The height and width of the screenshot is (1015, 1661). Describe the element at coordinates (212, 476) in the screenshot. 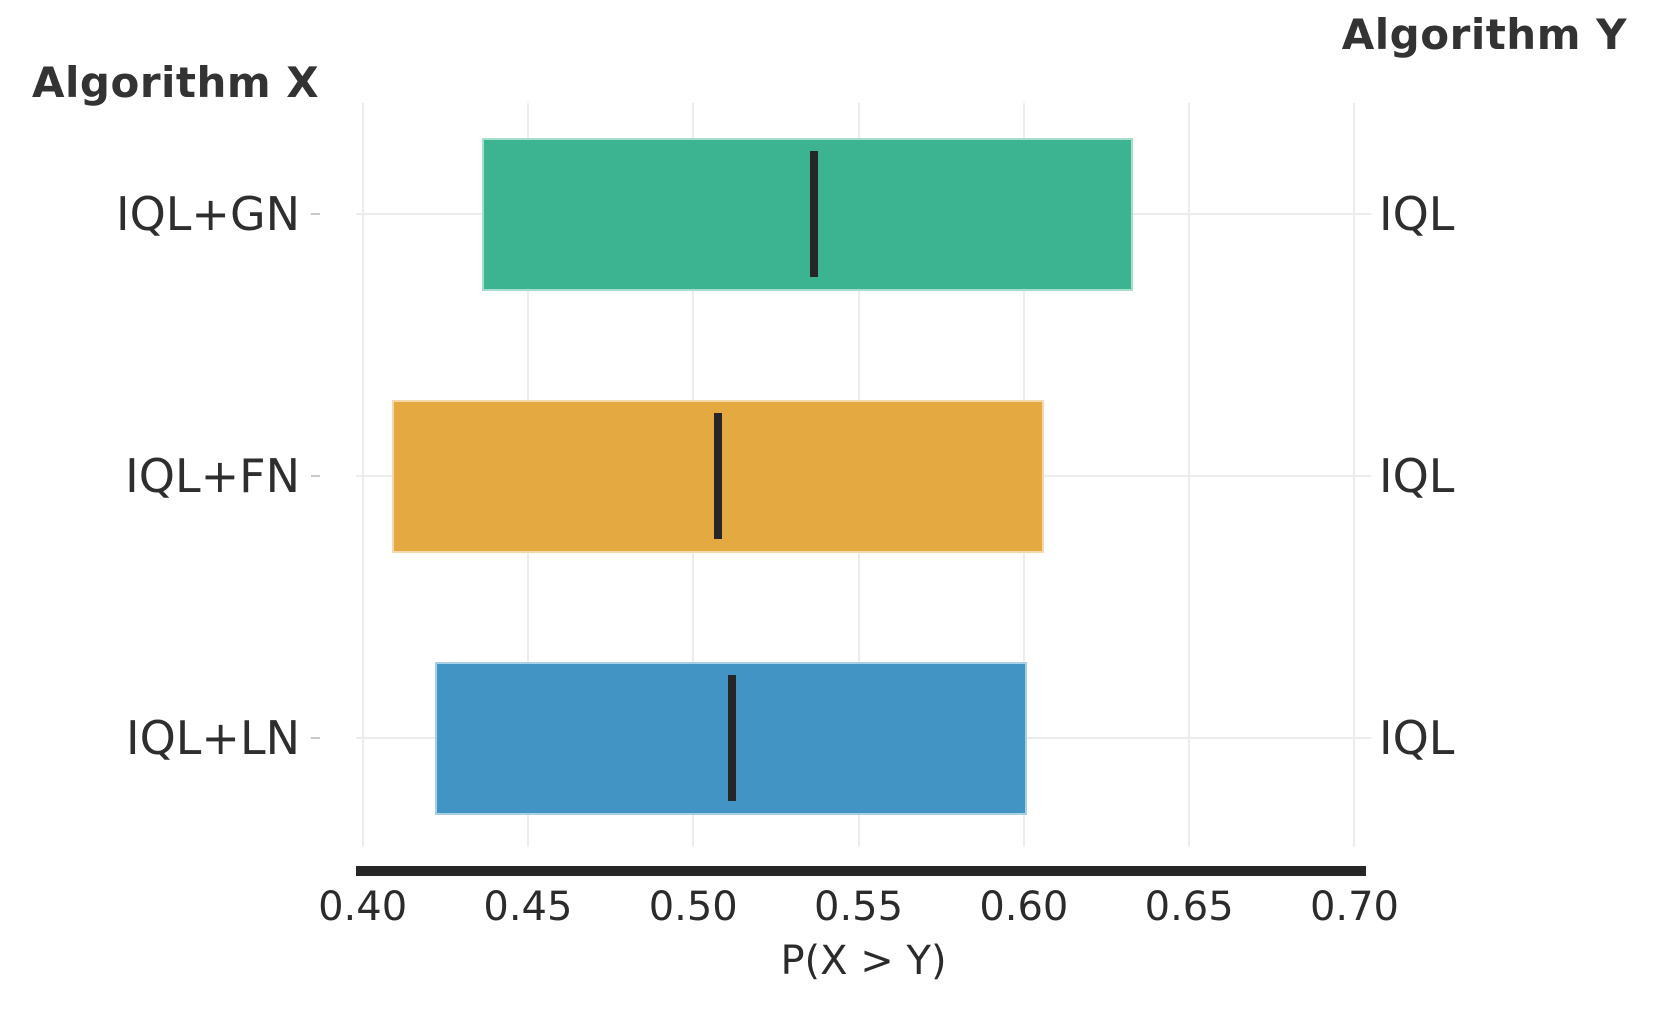

I see `algorithm-x-label: IQL+FN` at that location.